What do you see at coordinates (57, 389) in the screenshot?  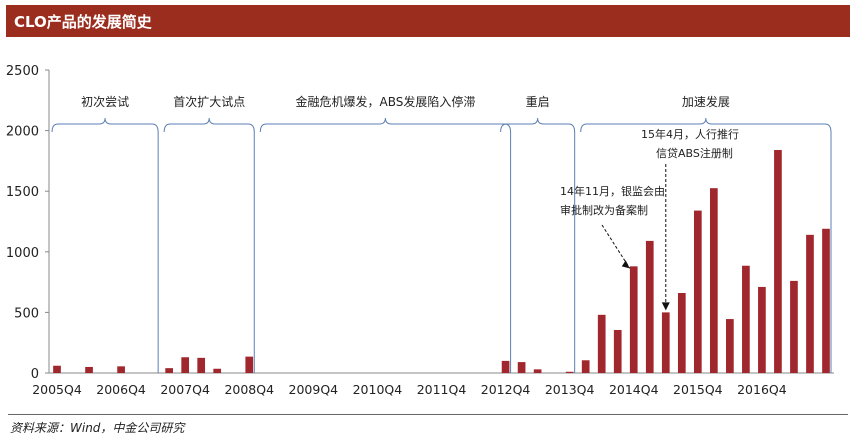 I see `x-tick-label: 2005Q4` at bounding box center [57, 389].